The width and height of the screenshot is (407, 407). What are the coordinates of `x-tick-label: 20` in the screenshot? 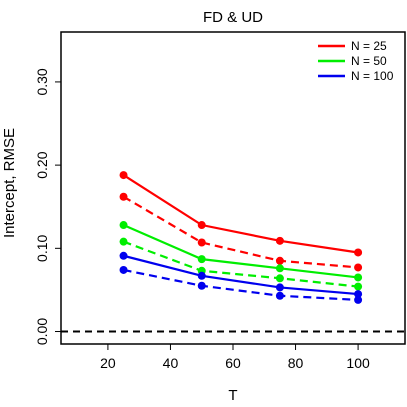 It's located at (108, 363).